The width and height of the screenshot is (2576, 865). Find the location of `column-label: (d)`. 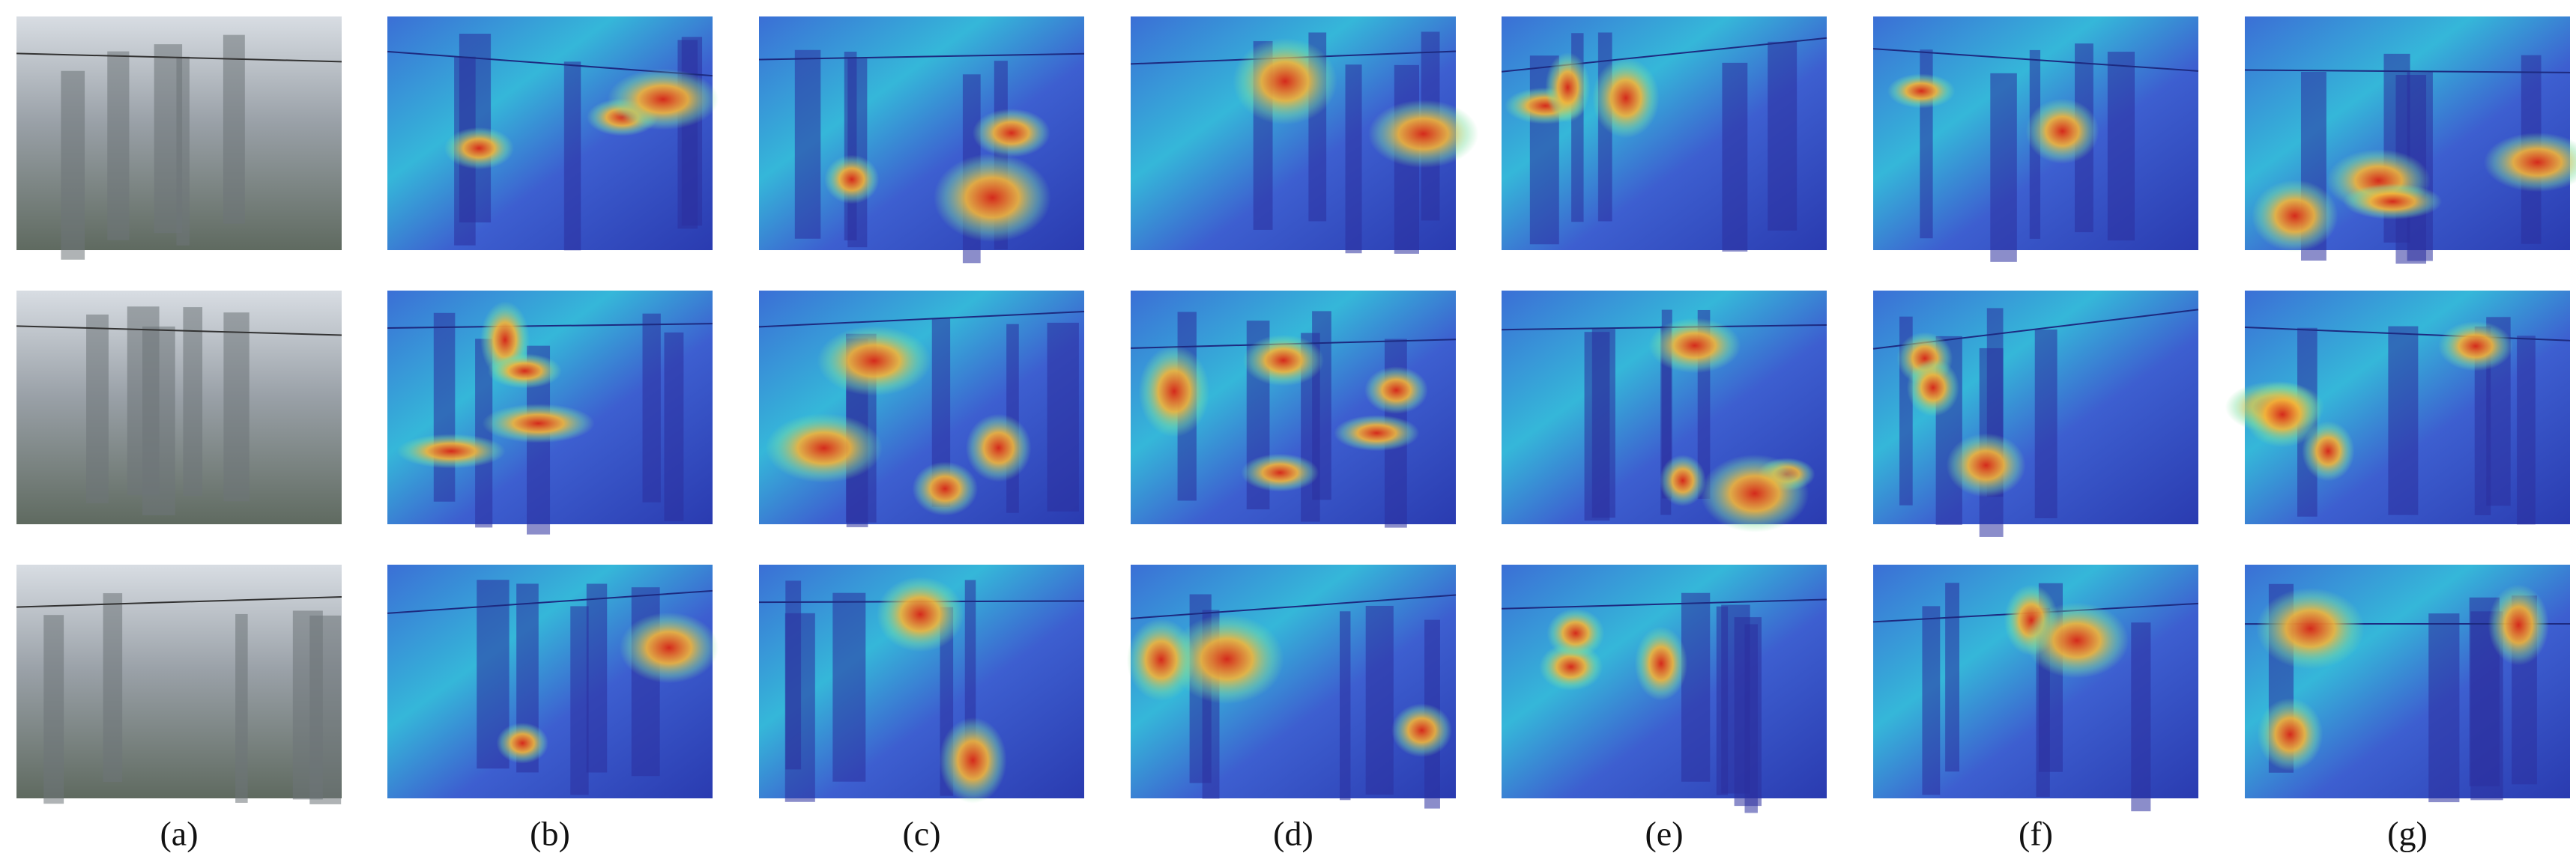

column-label: (d) is located at coordinates (1293, 834).